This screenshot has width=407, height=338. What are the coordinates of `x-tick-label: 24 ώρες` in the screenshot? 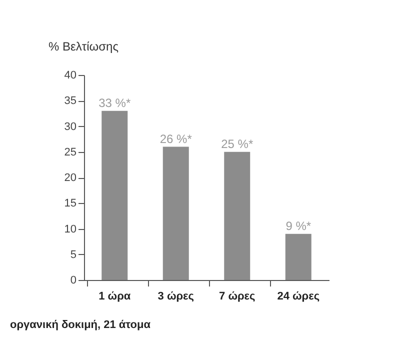 It's located at (298, 296).